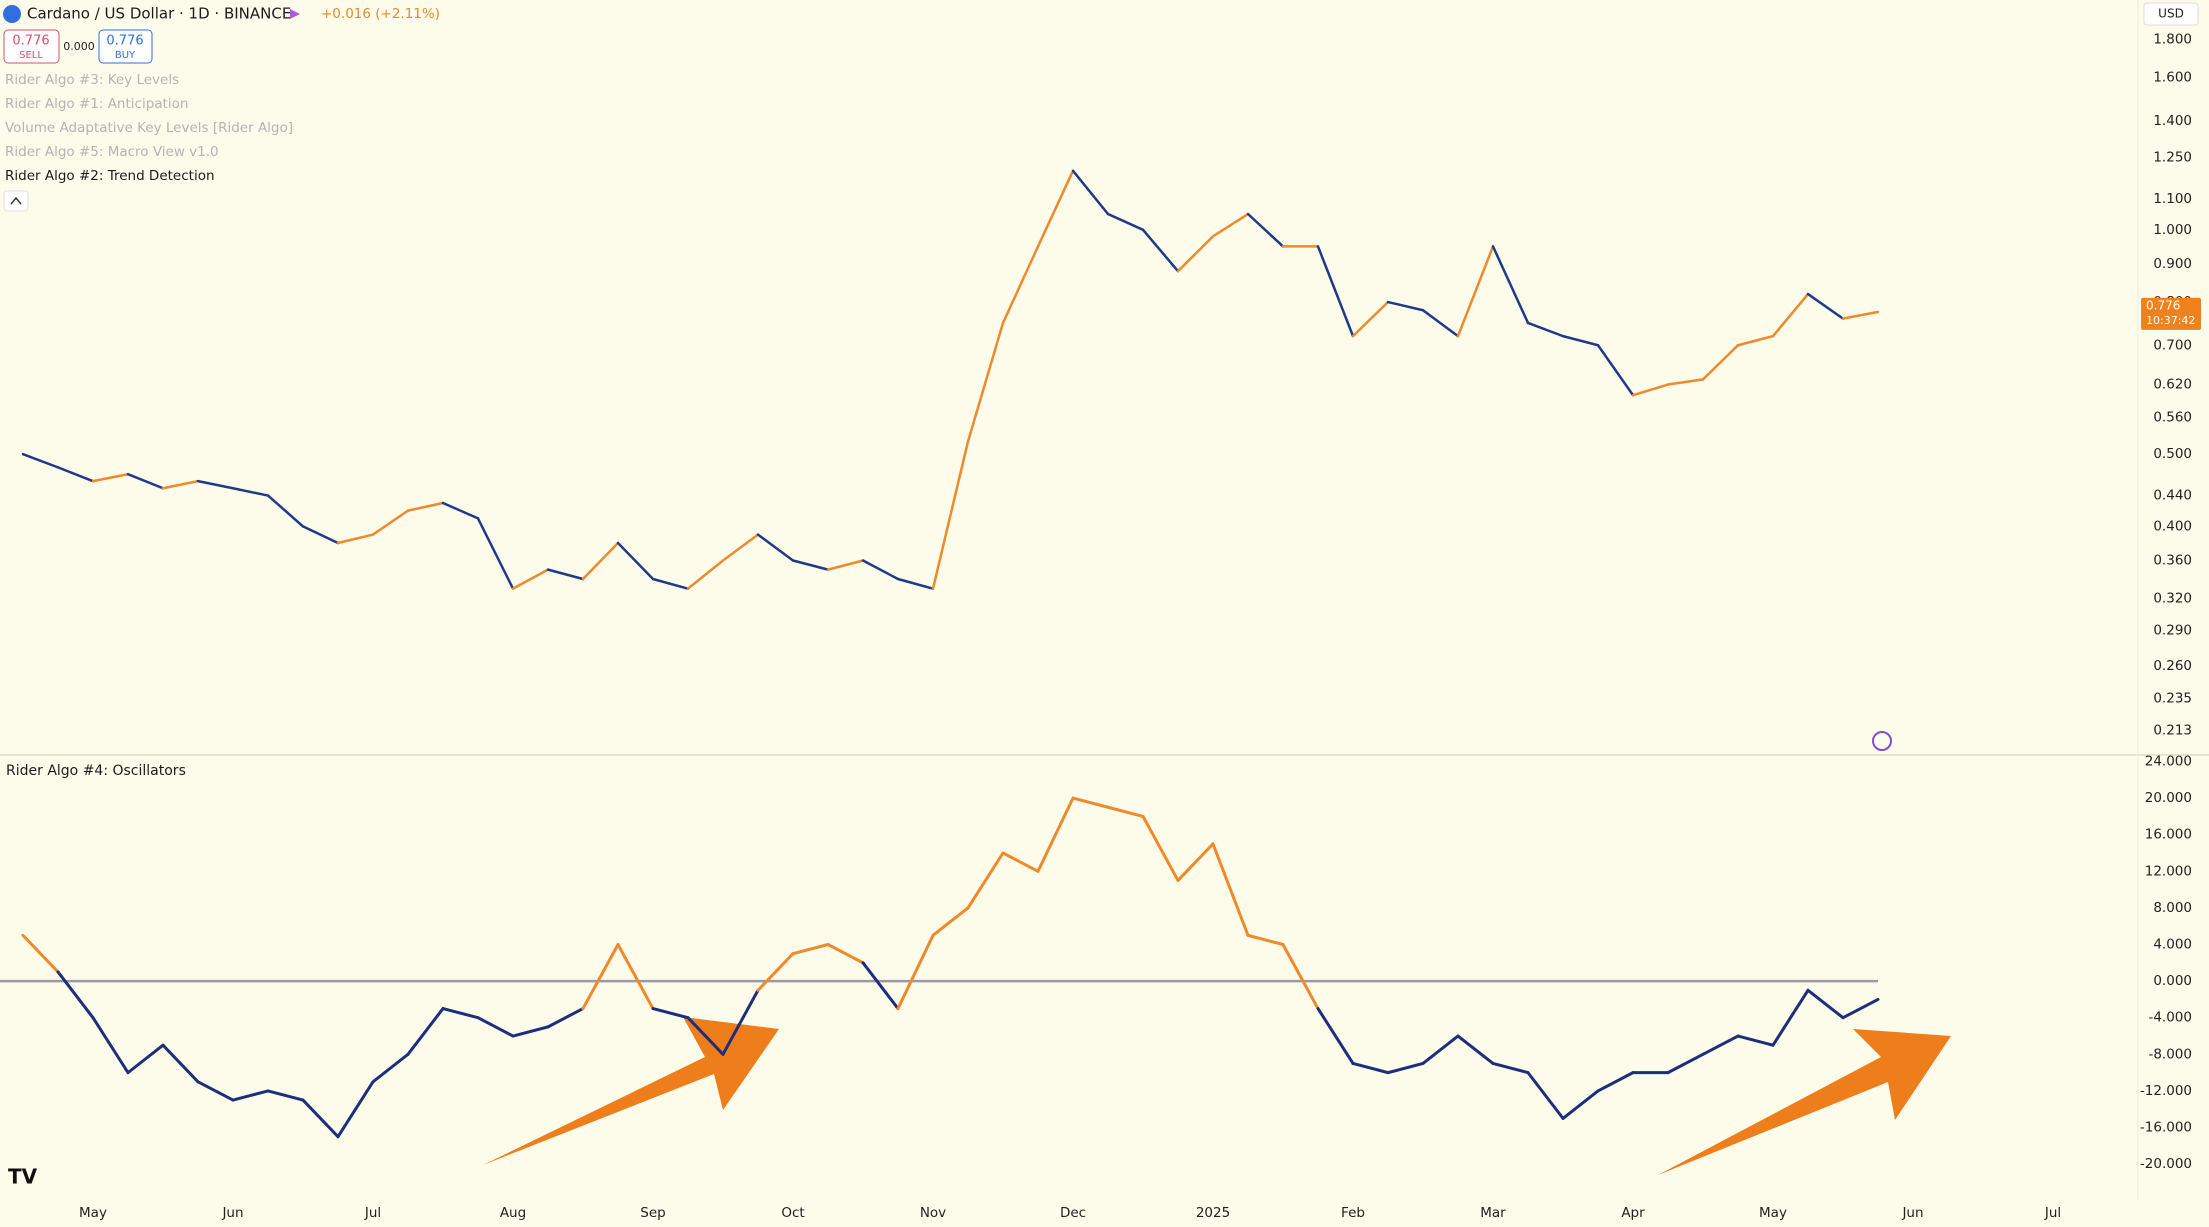  I want to click on price-tag, so click(2171, 313).